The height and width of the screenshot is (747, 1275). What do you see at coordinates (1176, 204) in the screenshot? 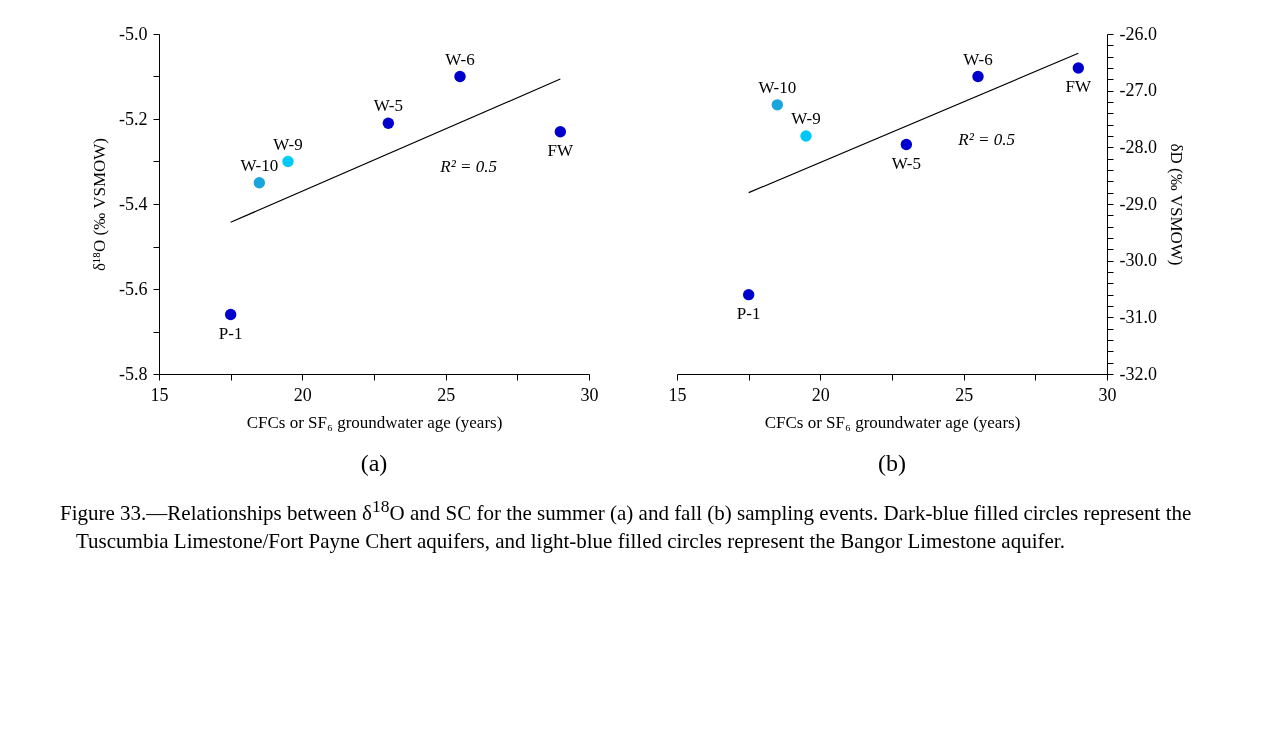
I see `y-axis-title: δD (‰ VSMOW)` at bounding box center [1176, 204].